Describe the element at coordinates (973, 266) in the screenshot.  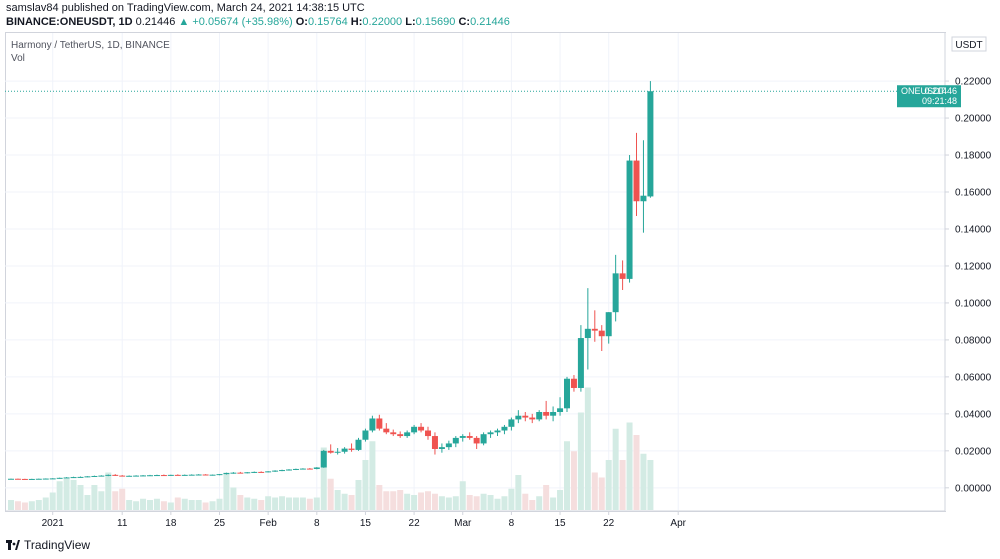
I see `price-tick-label: 0.12000` at that location.